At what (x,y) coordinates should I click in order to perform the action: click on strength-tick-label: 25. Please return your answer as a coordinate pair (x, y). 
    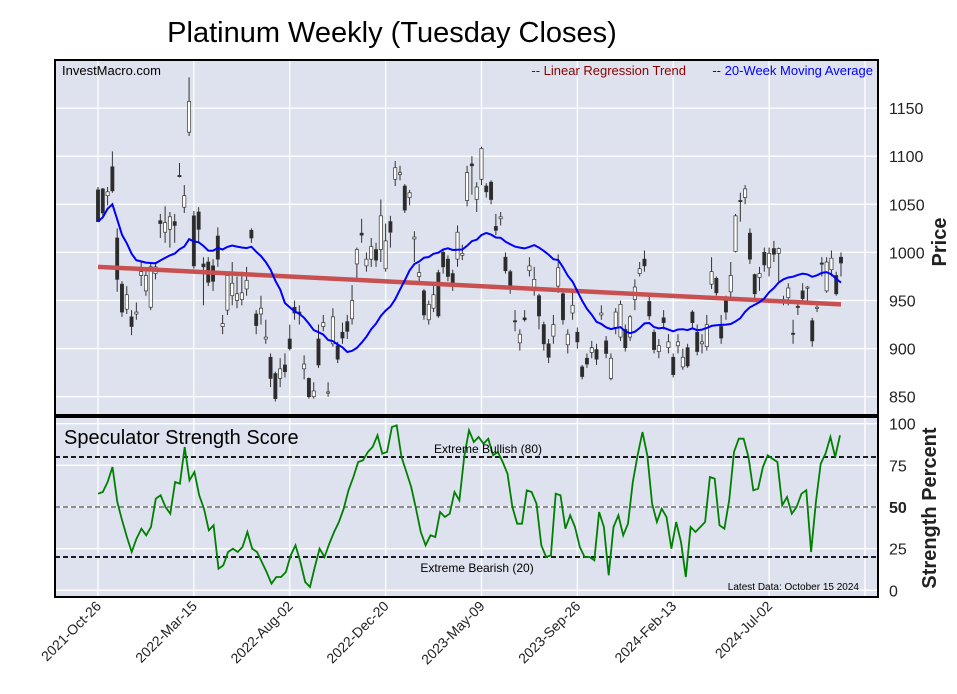
    Looking at the image, I should click on (898, 550).